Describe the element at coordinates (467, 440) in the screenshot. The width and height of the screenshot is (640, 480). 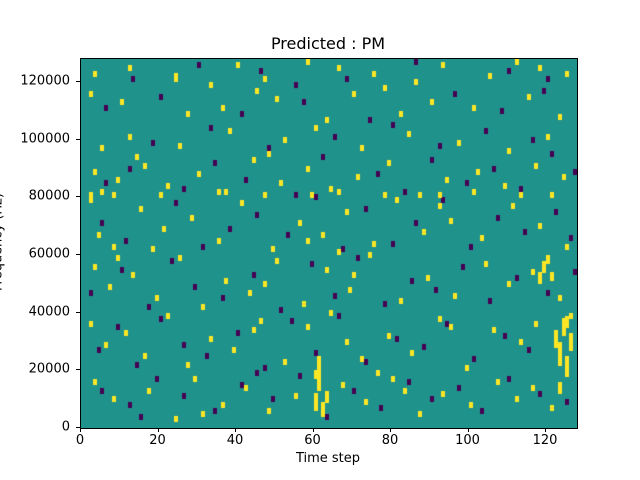
I see `x-tick-label: 100` at that location.